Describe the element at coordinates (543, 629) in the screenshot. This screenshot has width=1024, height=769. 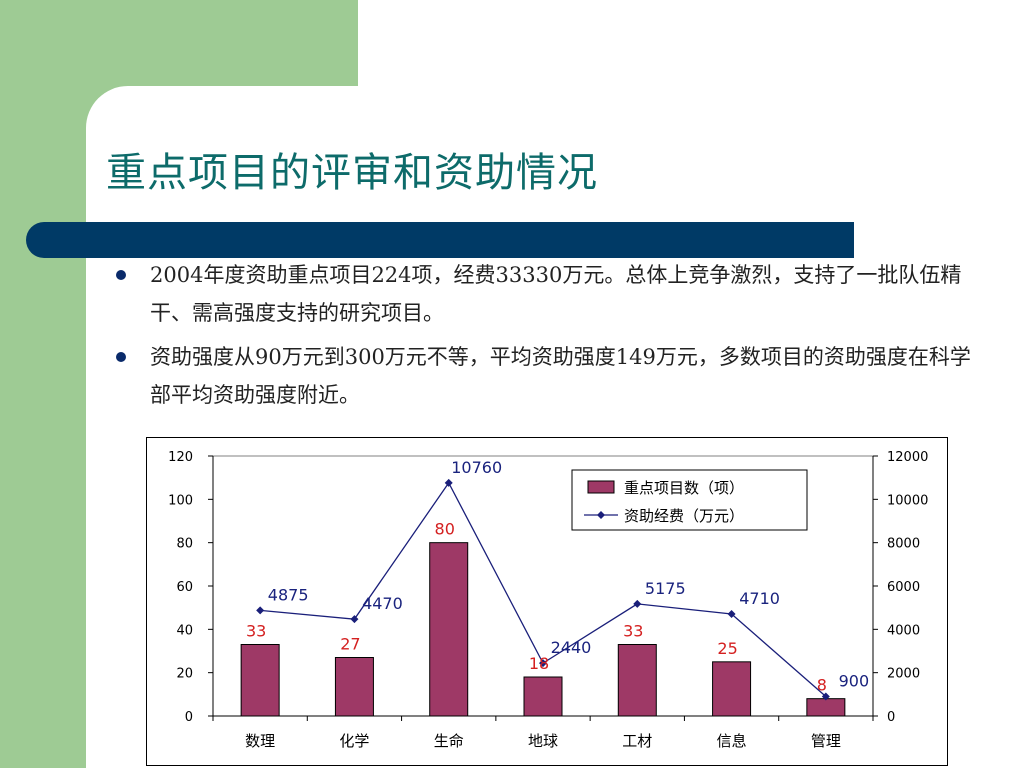
I see `bar-series` at that location.